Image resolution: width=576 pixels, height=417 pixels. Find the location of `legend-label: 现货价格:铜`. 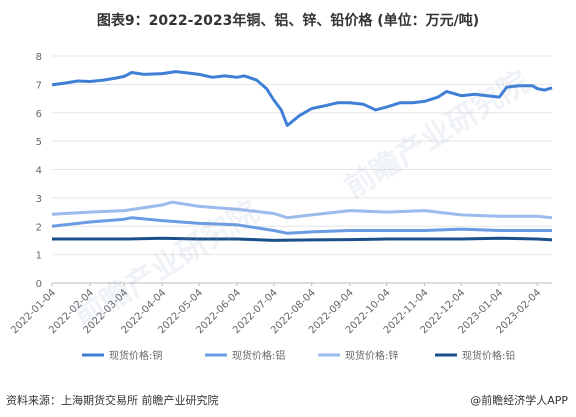

legend-label: 现货价格:铜 is located at coordinates (135, 355).